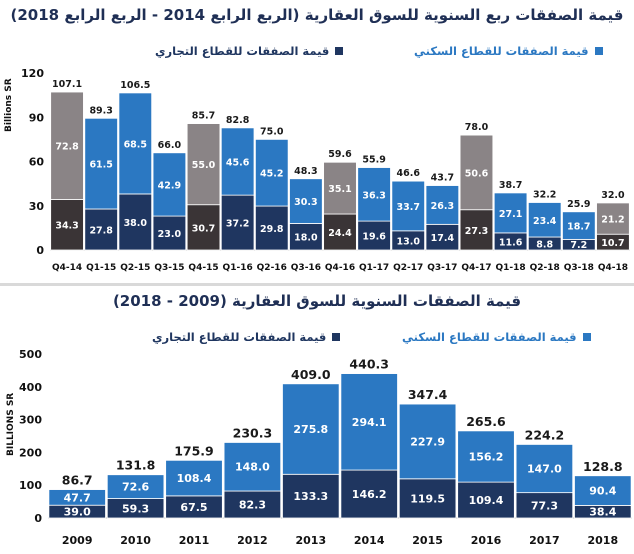 The width and height of the screenshot is (634, 554). What do you see at coordinates (194, 478) in the screenshot?
I see `bar-label-residential: 108.4` at bounding box center [194, 478].